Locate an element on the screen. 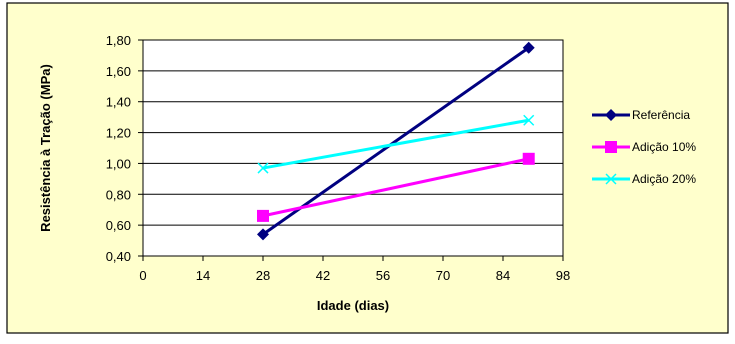  legend-label: Adição 20% is located at coordinates (664, 179).